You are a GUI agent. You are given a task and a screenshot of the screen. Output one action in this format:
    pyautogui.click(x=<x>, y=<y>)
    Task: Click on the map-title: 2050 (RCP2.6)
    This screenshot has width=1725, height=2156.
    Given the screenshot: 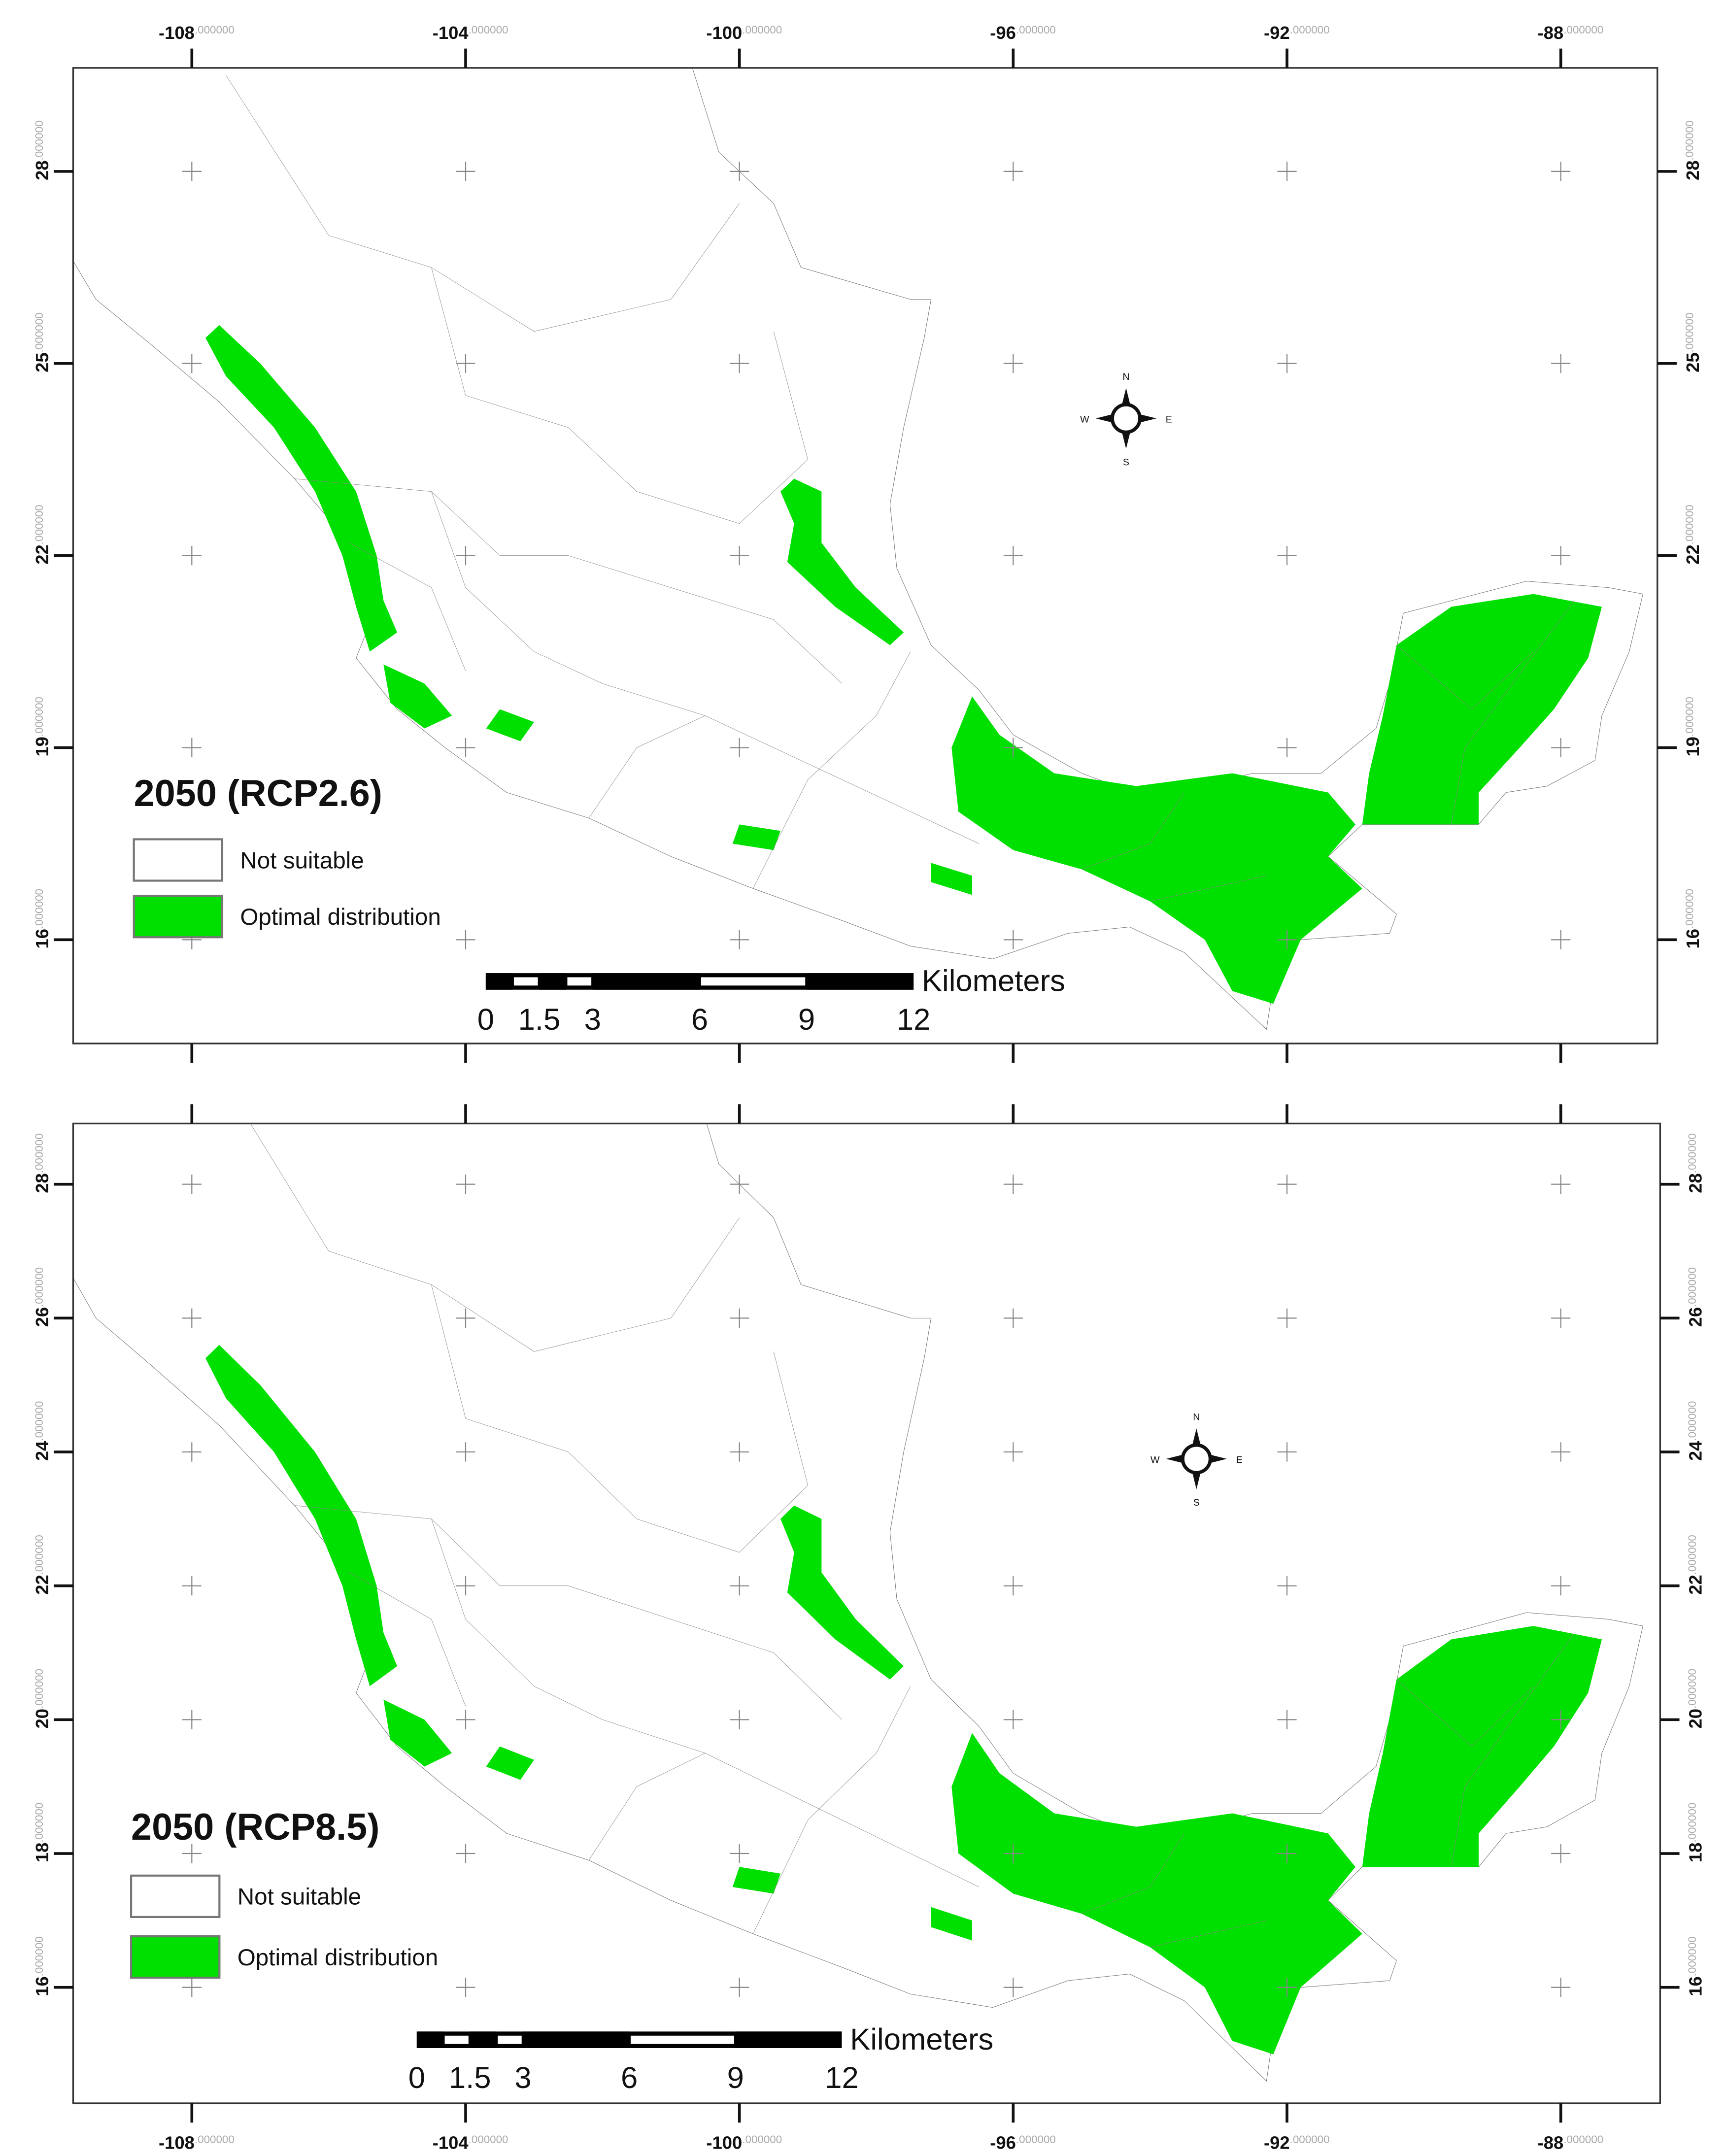 What is the action you would take?
    pyautogui.click(x=258, y=794)
    